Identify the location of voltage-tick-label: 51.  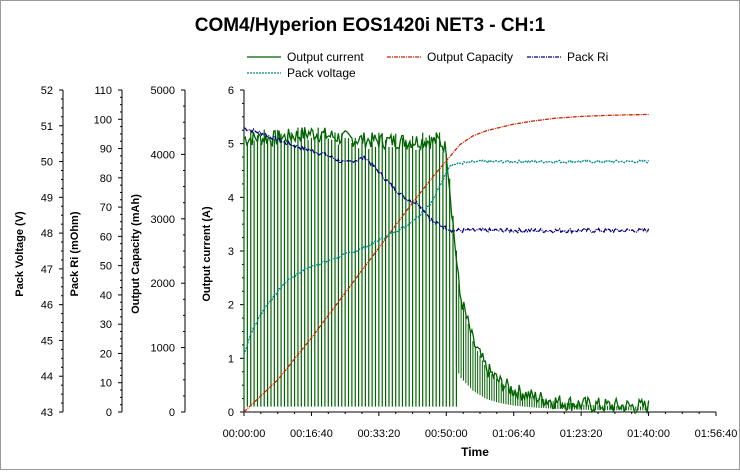
(47, 127).